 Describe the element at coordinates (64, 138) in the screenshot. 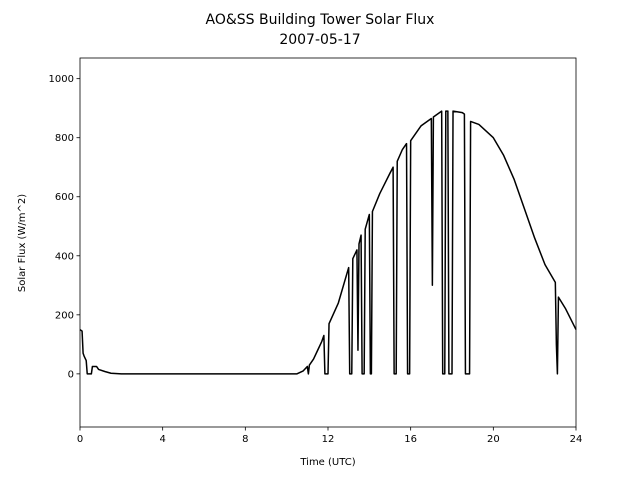

I see `y-tick-label: 800` at that location.